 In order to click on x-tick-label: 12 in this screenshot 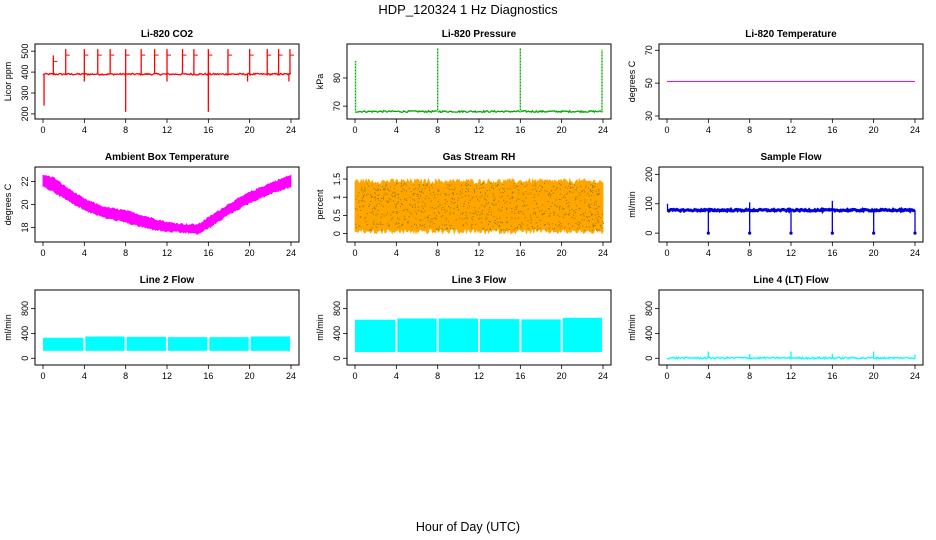, I will do `click(479, 253)`.